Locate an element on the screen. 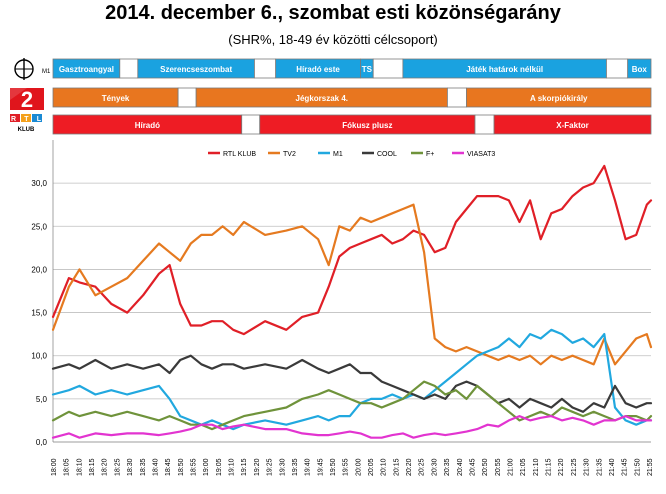  svg-text: 2 is located at coordinates (27, 99).